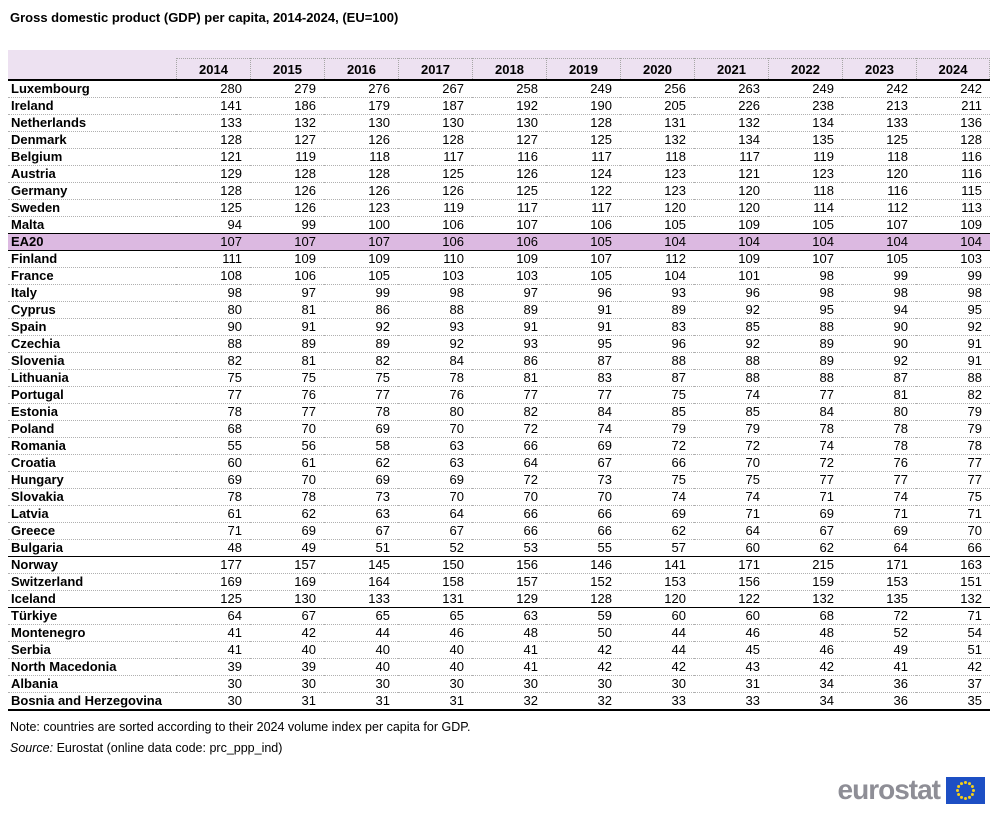  Describe the element at coordinates (823, 105) in the screenshot. I see `value-cell-2022: 238` at that location.